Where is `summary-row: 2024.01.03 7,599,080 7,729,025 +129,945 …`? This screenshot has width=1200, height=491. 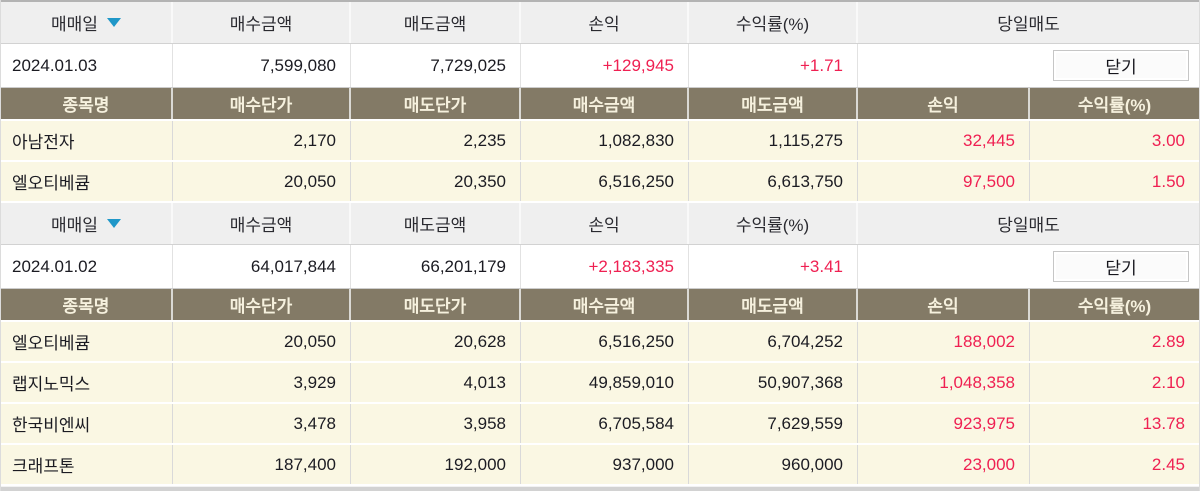 summary-row: 2024.01.03 7,599,080 7,729,025 +129,945 … is located at coordinates (600, 66).